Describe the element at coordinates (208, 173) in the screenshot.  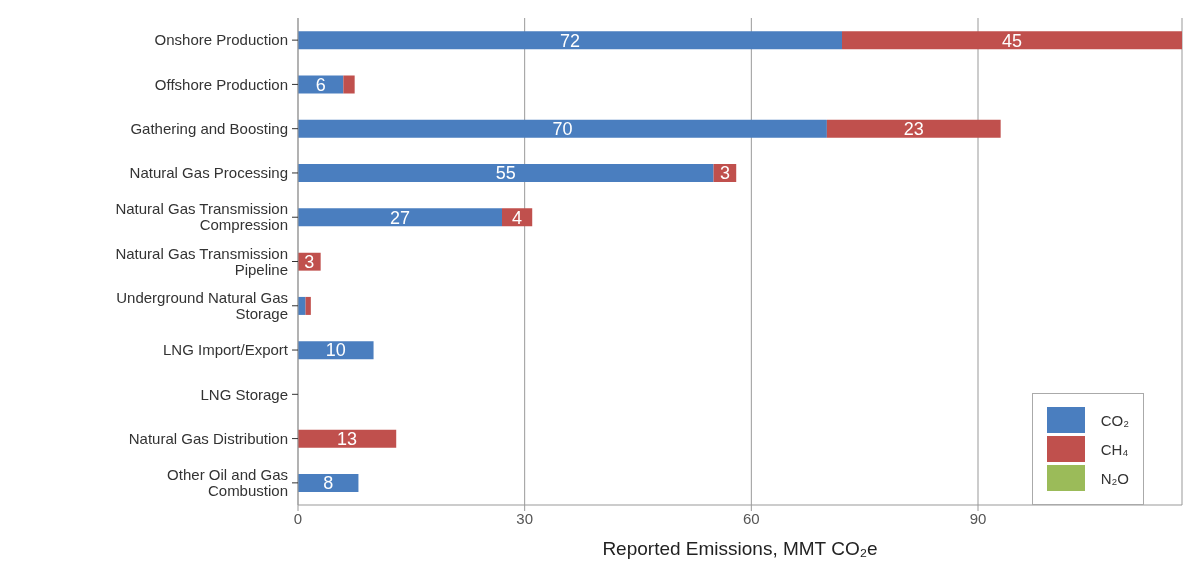
I see `y-tick-label: Natural Gas Processing` at that location.